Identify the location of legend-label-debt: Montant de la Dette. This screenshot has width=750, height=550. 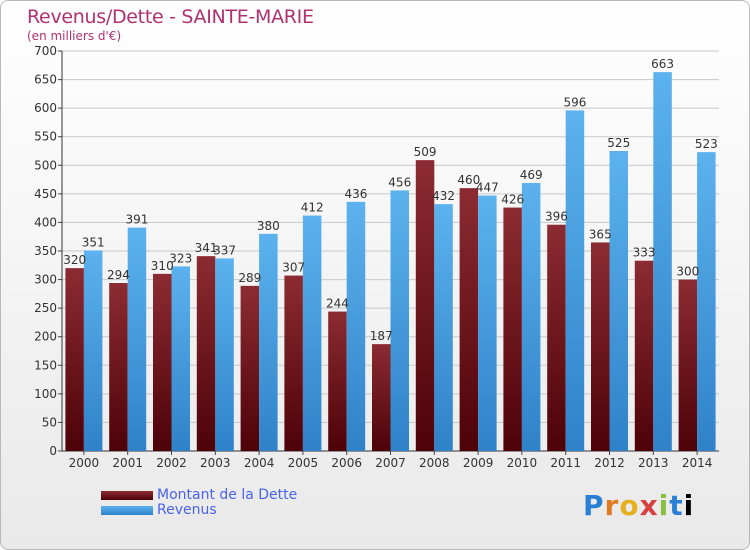
(227, 495).